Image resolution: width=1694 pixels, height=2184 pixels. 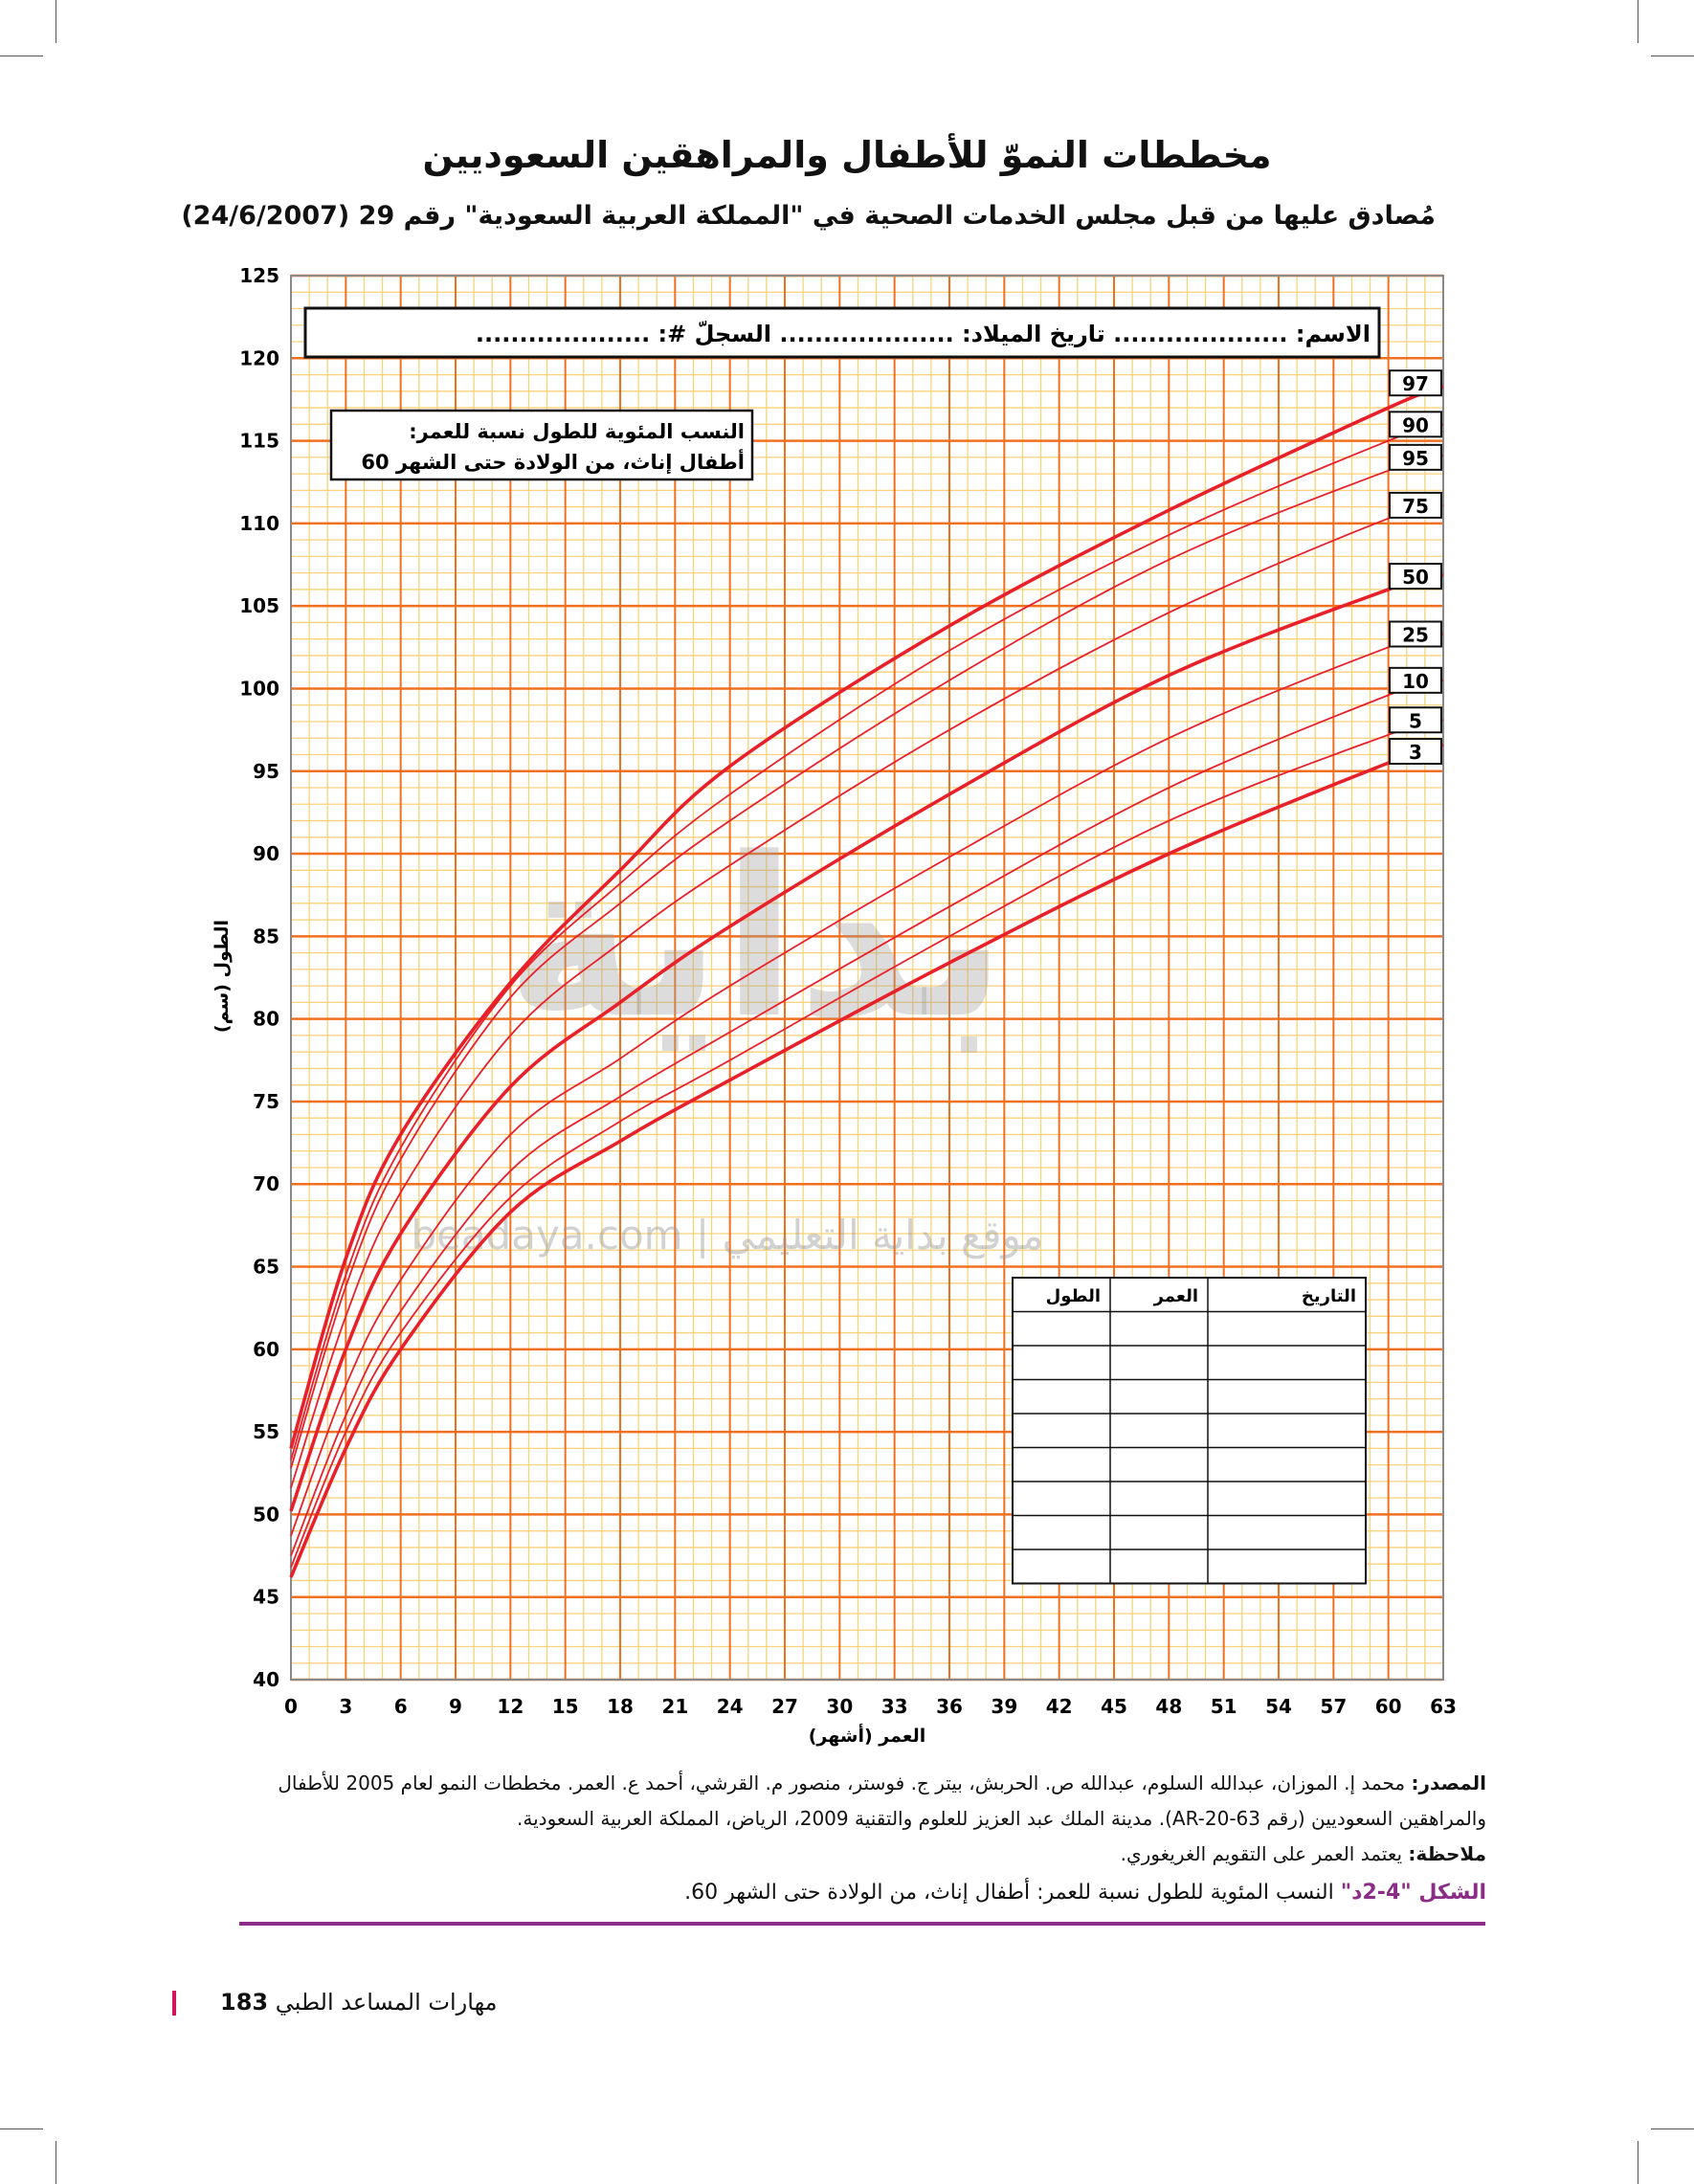 What do you see at coordinates (553, 461) in the screenshot?
I see `chart-legend-line: أطفال إناث، من الولادة حتى الشهر 60` at bounding box center [553, 461].